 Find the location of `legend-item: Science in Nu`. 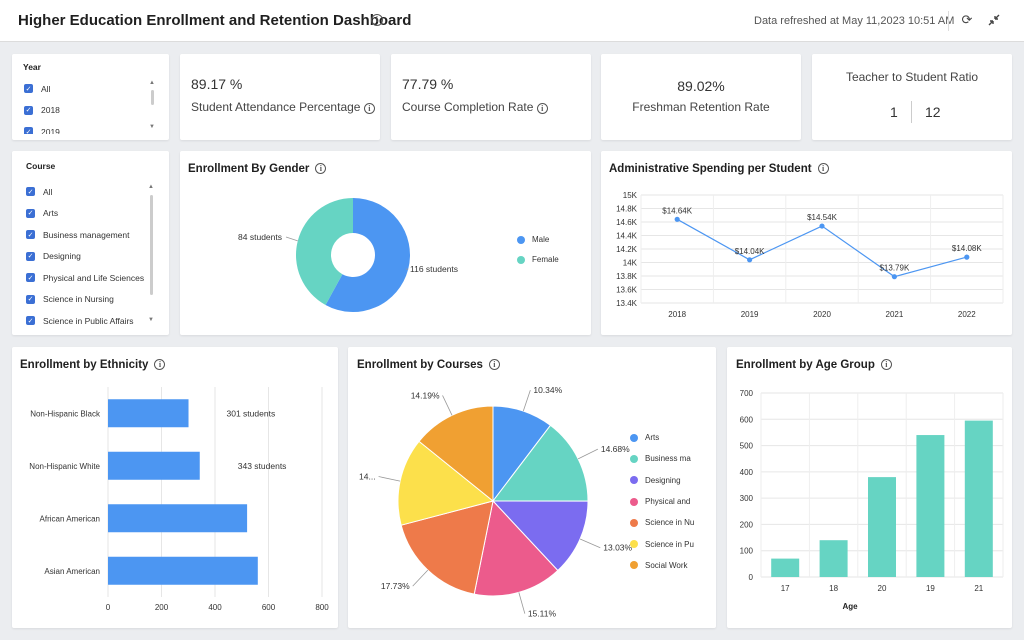

legend-item: Science in Nu is located at coordinates (670, 522).